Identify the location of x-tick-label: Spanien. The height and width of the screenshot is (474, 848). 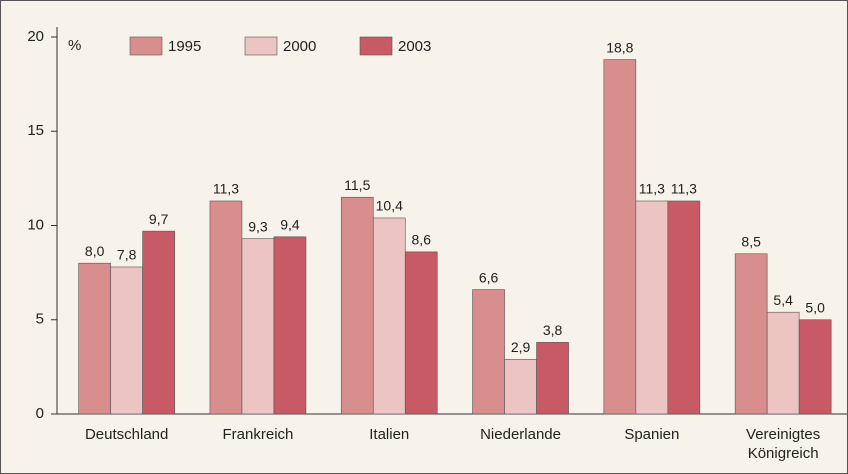
(651, 434).